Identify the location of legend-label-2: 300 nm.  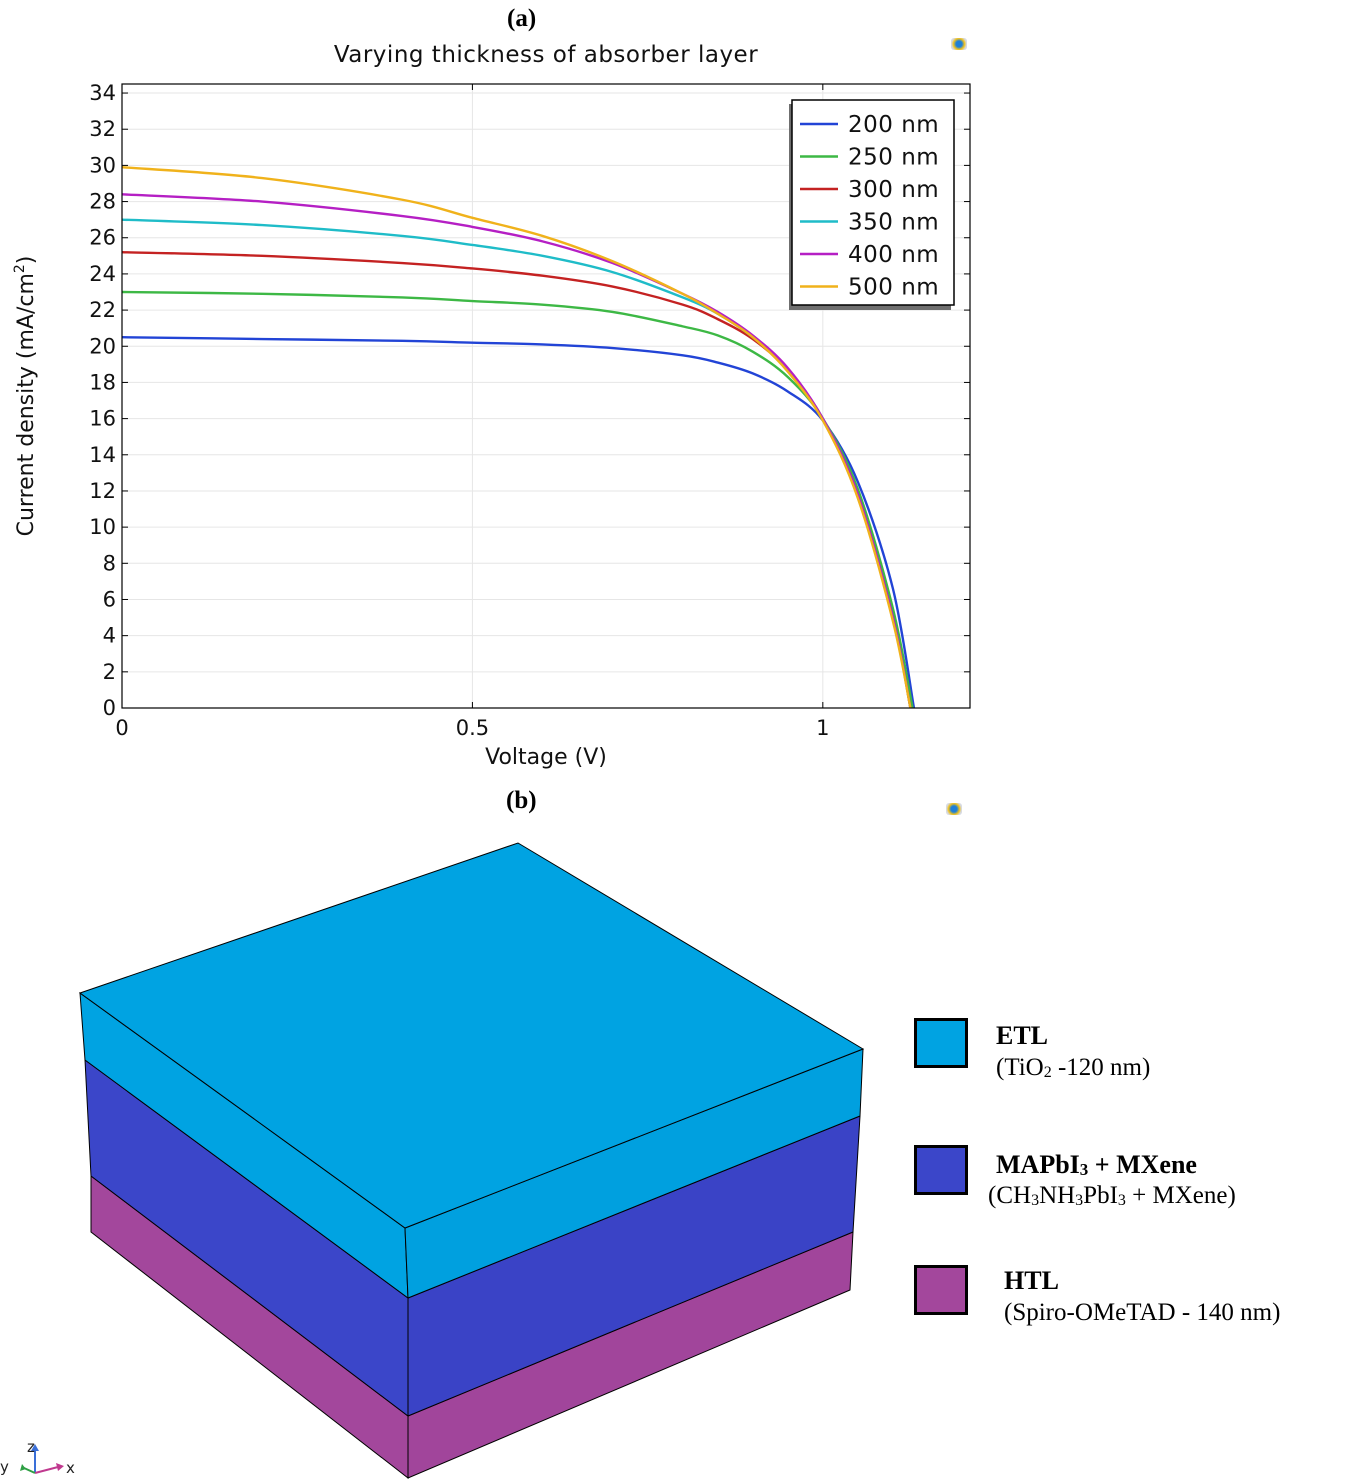
(893, 190).